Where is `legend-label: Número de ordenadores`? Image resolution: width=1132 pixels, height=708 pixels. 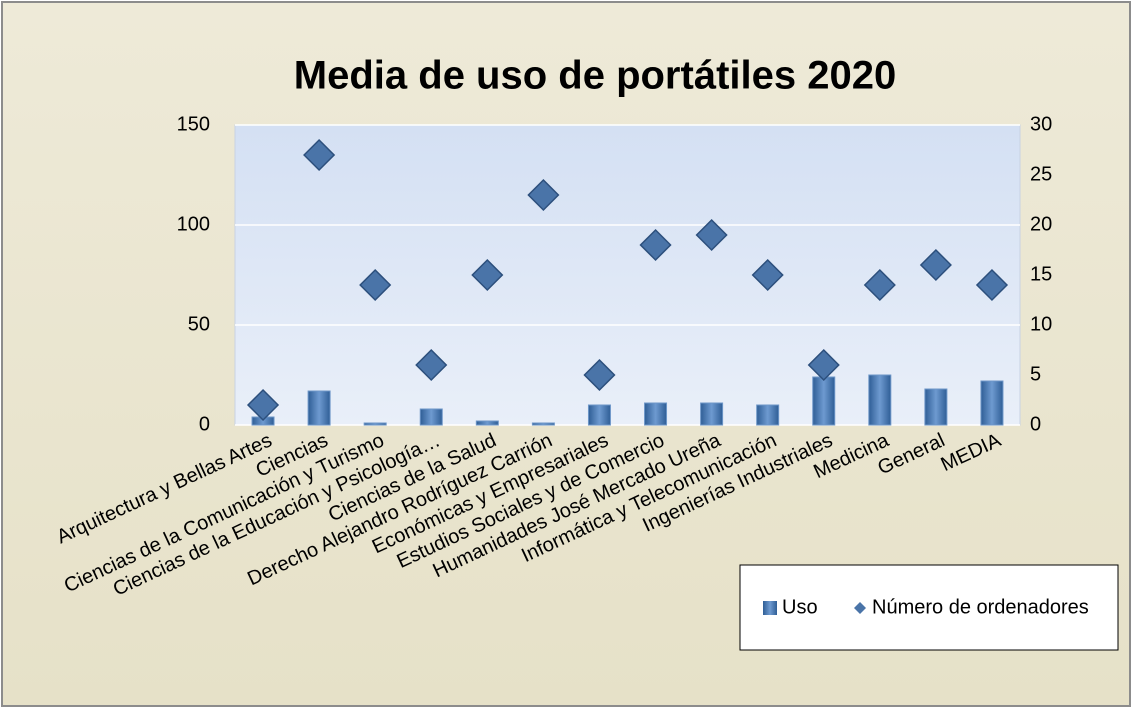
legend-label: Número de ordenadores is located at coordinates (980, 607).